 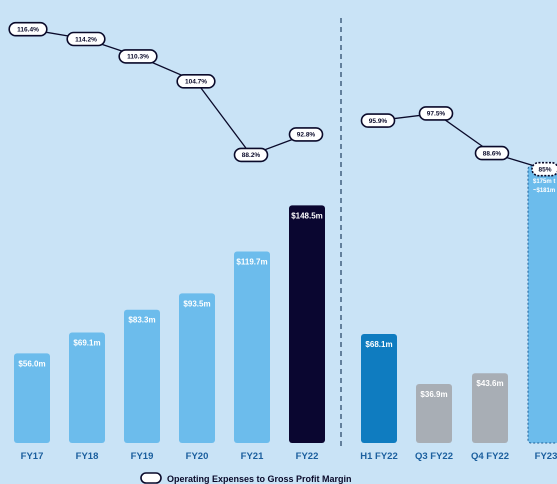 What do you see at coordinates (197, 456) in the screenshot?
I see `x-tick-label: FY20` at bounding box center [197, 456].